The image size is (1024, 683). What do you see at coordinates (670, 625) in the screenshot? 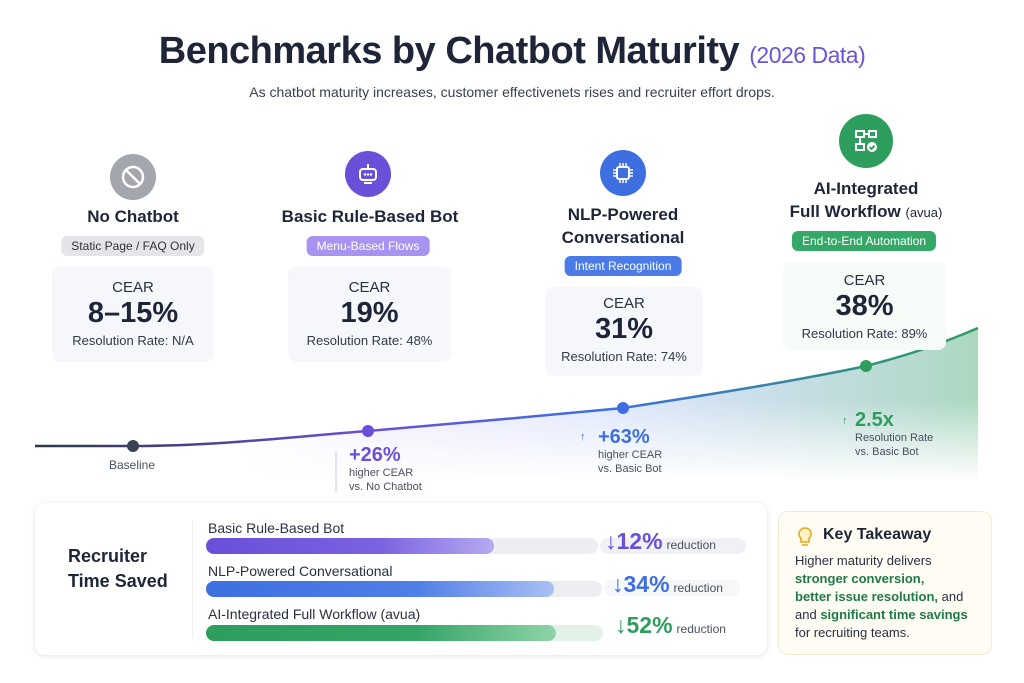
I see `row-value: ↓52% reduction` at bounding box center [670, 625].